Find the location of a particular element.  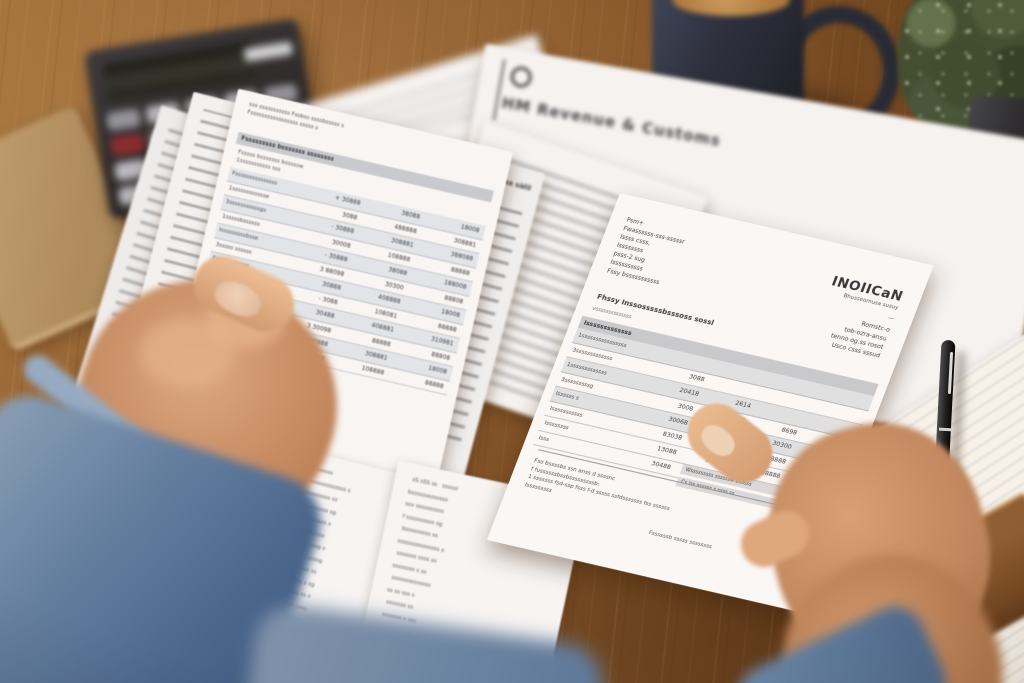

calculator-key is located at coordinates (123, 120).